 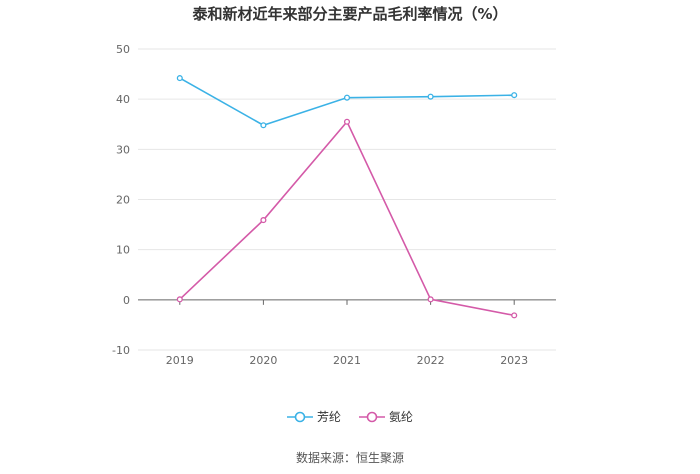 What do you see at coordinates (123, 99) in the screenshot?
I see `y-tick-label: 40` at bounding box center [123, 99].